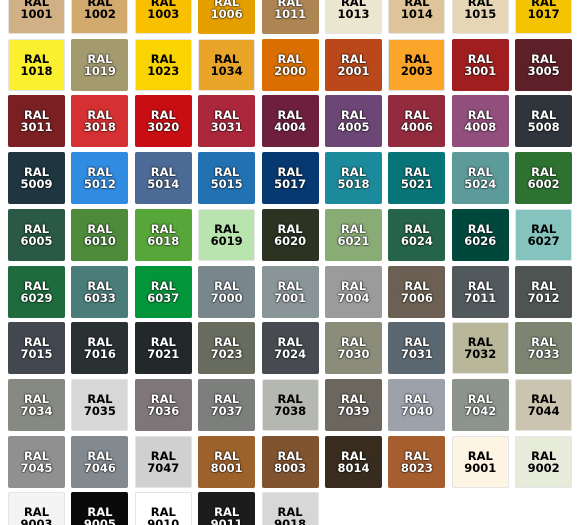  I want to click on color-swatch: RAL 6033, so click(100, 291).